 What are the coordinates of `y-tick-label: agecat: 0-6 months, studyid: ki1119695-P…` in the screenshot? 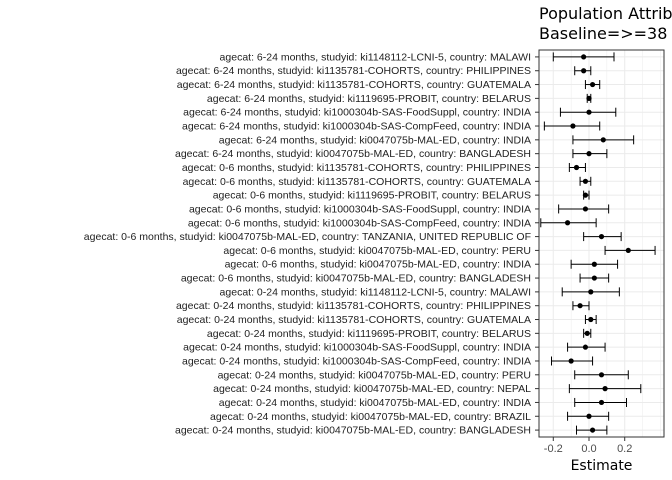 It's located at (372, 196).